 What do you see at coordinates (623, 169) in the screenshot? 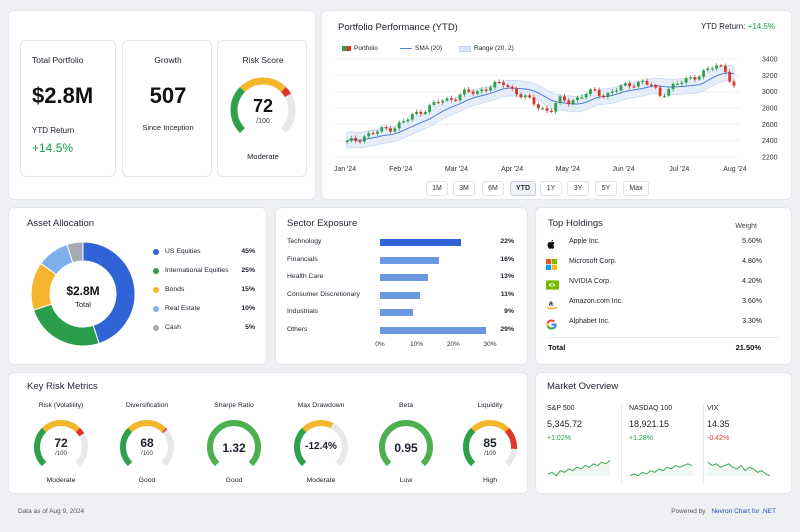
I see `x-tick-label: Jun '24` at bounding box center [623, 169].